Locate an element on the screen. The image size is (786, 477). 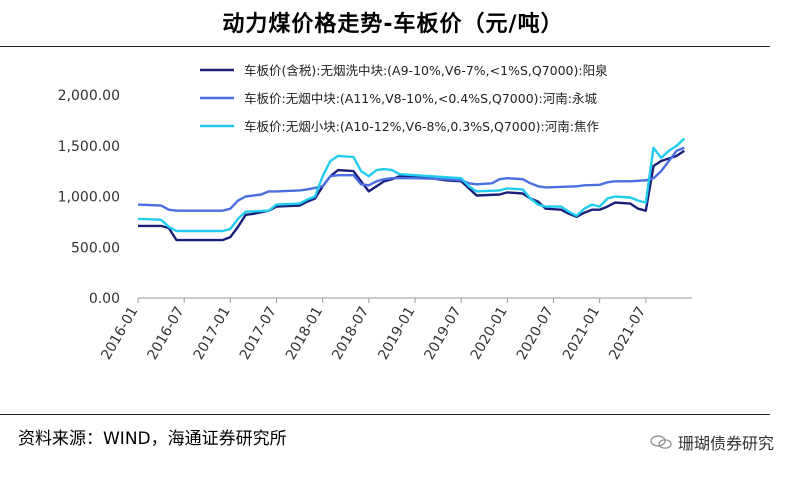
x-tick-label: 2017-01 is located at coordinates (212, 333).